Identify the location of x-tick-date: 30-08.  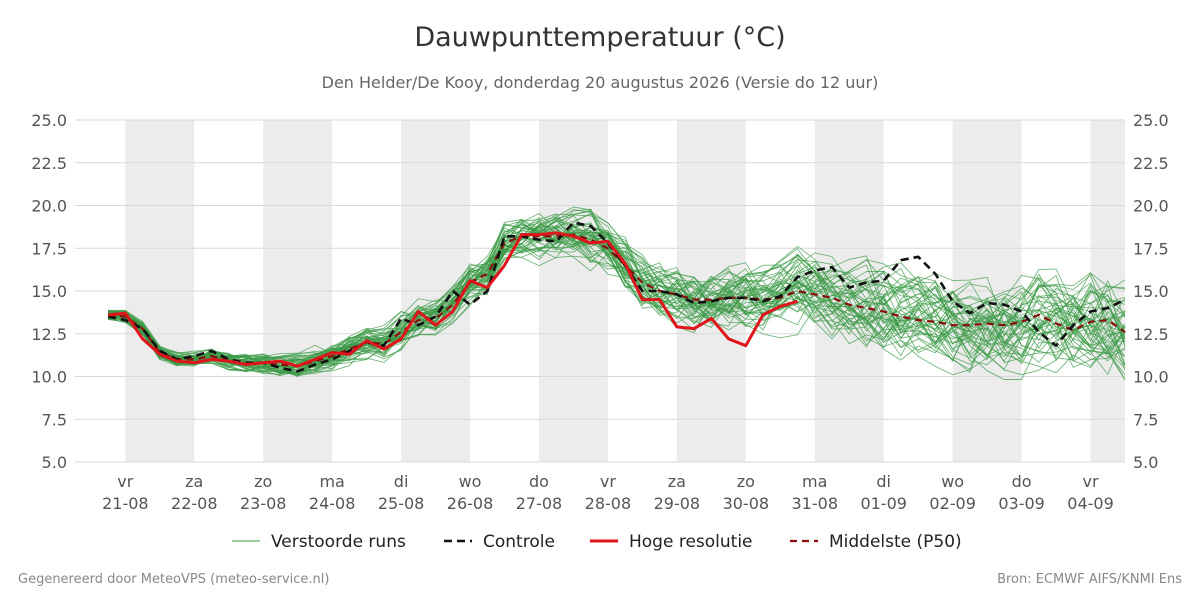
(746, 503).